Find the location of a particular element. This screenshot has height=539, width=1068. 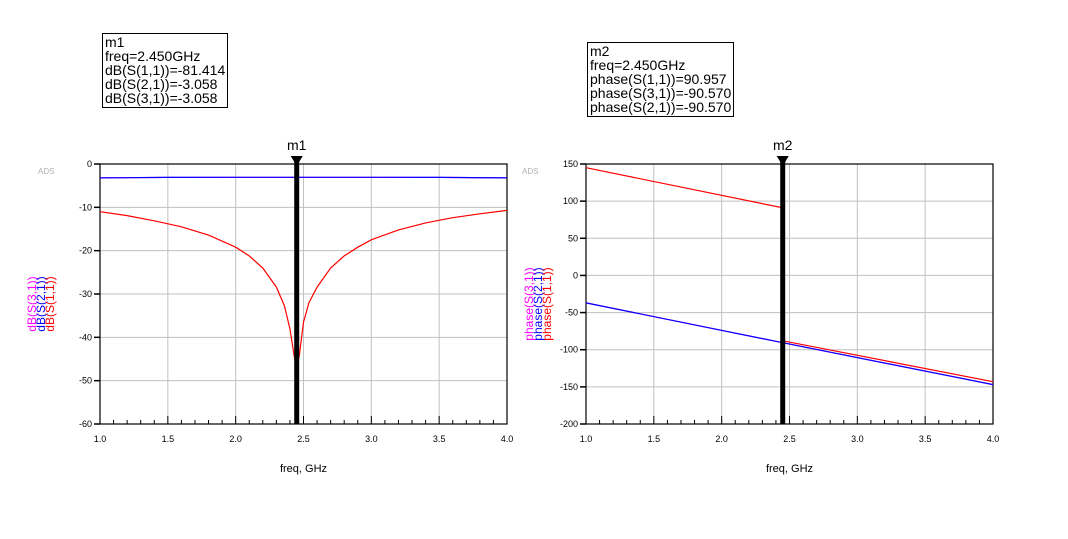

marker-m2-line-s11: phase(S(1,1))=90.957 is located at coordinates (658, 79).